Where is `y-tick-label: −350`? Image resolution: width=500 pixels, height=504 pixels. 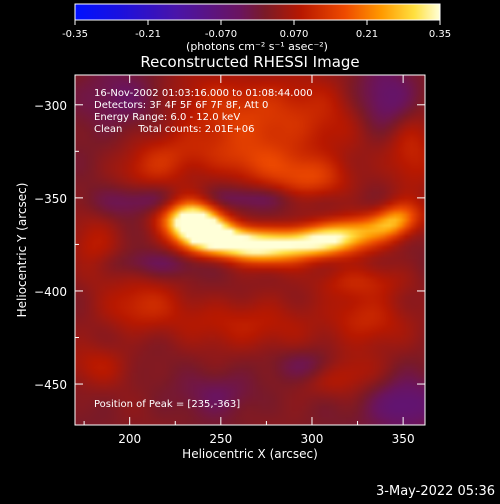
y-tick-label: −350 is located at coordinates (50, 199).